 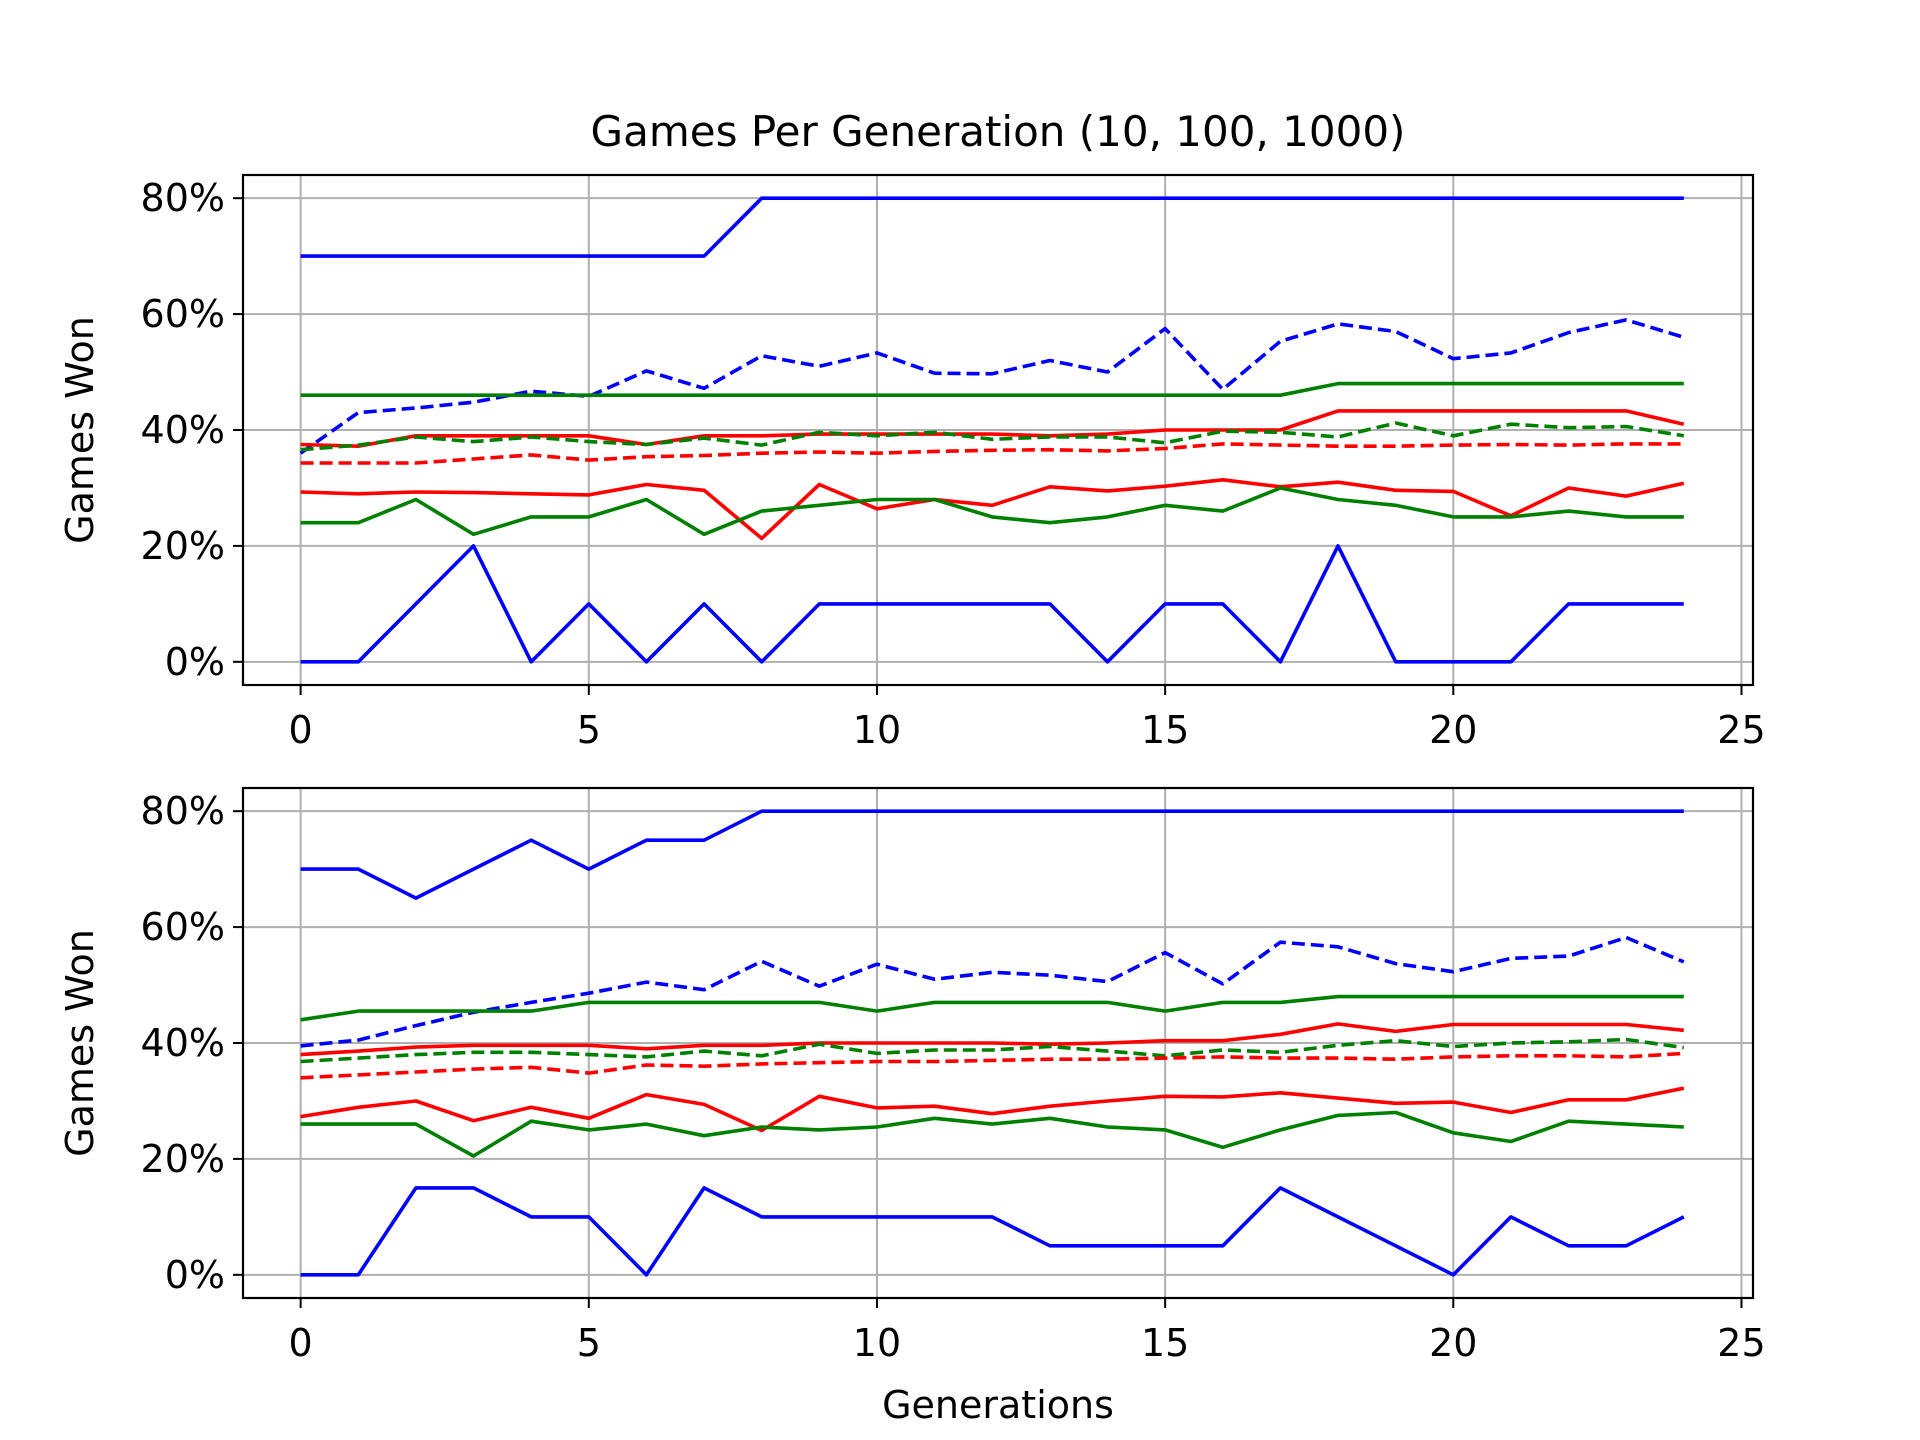 What do you see at coordinates (998, 1405) in the screenshot?
I see `x-axis-label: Generations` at bounding box center [998, 1405].